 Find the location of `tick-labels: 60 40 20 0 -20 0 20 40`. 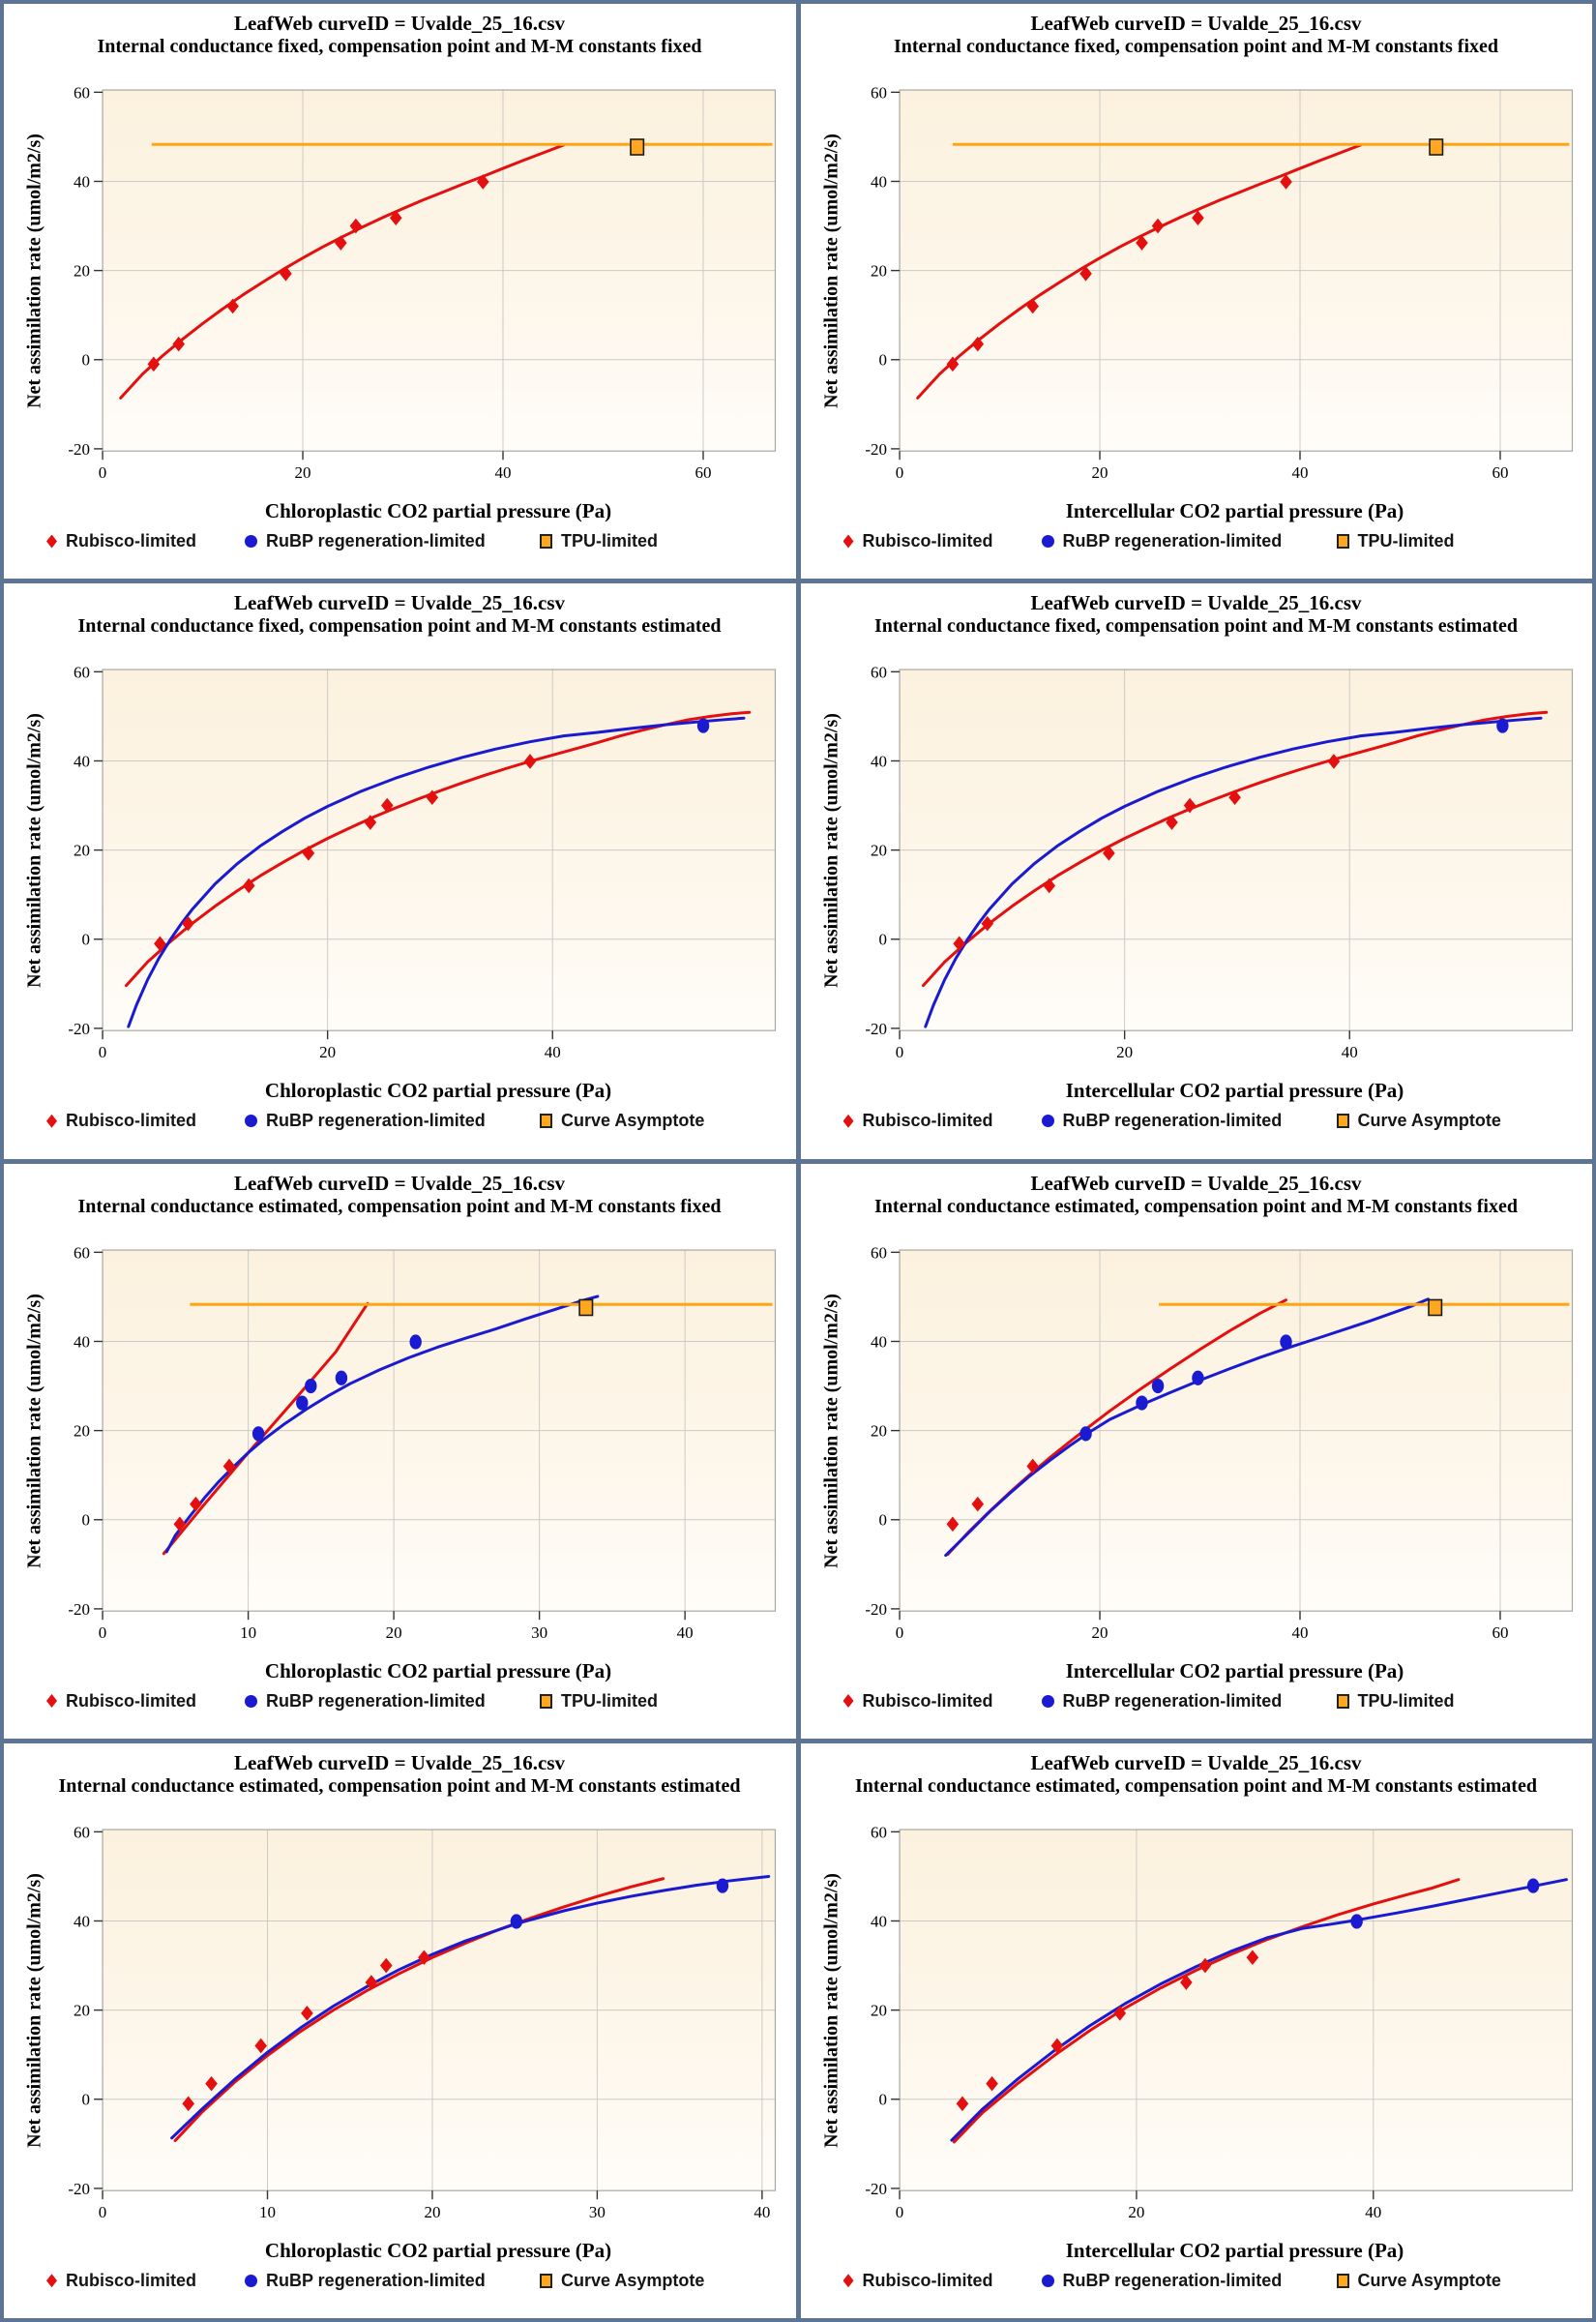

tick-labels: 60 40 20 0 -20 0 20 40 is located at coordinates (1111, 863).